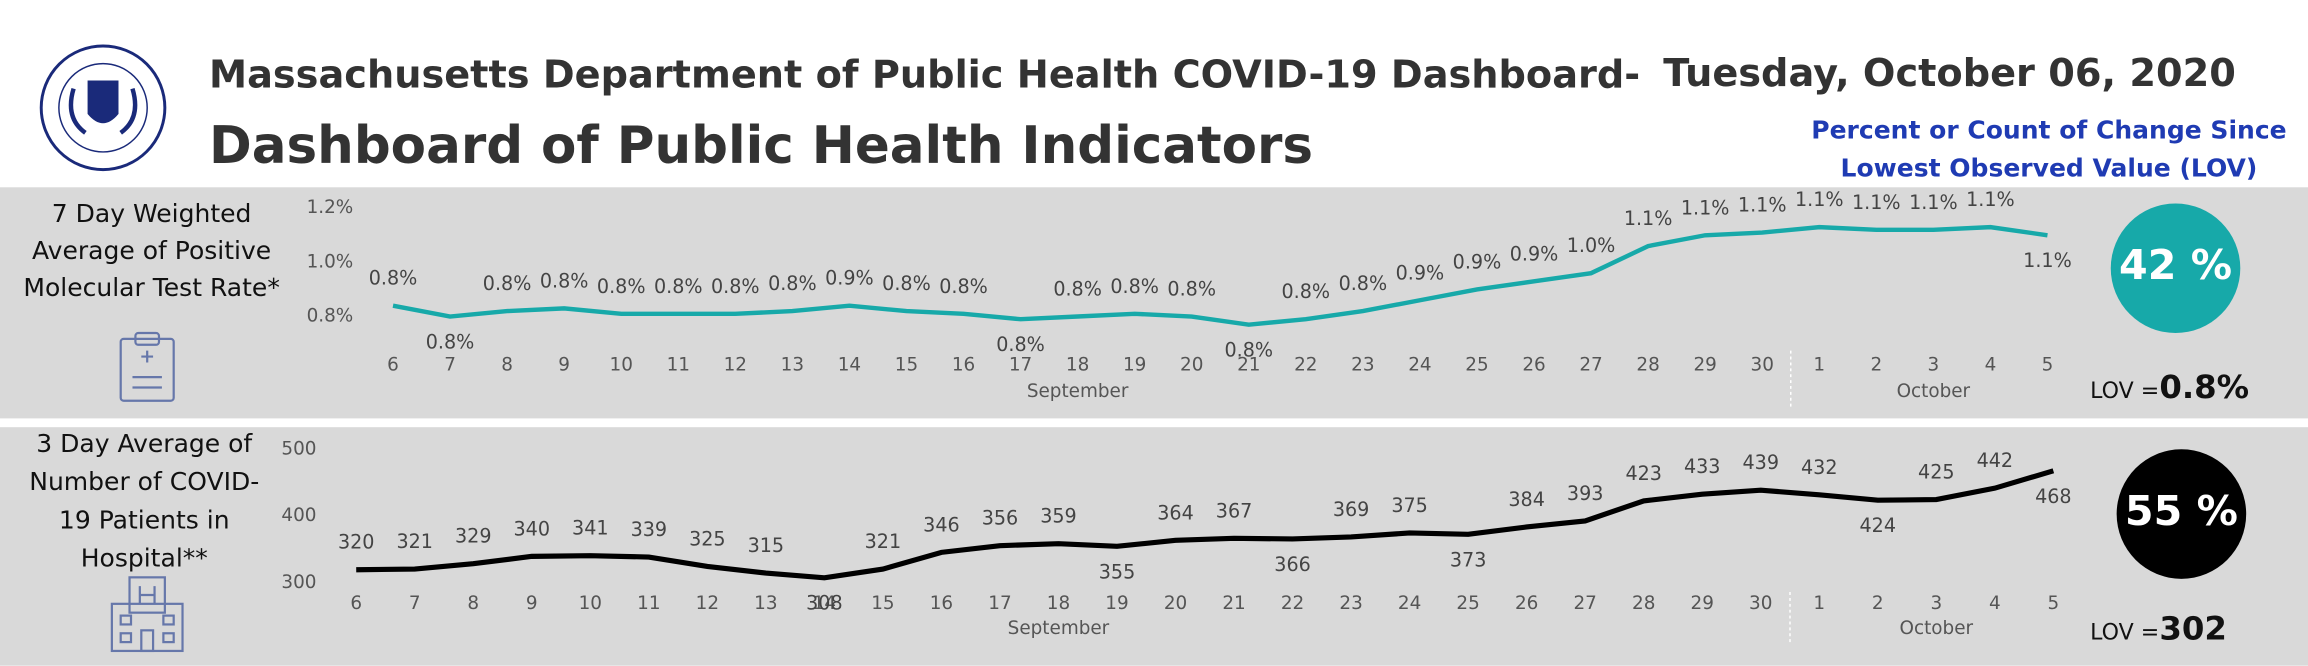 This screenshot has height=666, width=2308. Describe the element at coordinates (1292, 564) in the screenshot. I see `data-label: 366` at that location.